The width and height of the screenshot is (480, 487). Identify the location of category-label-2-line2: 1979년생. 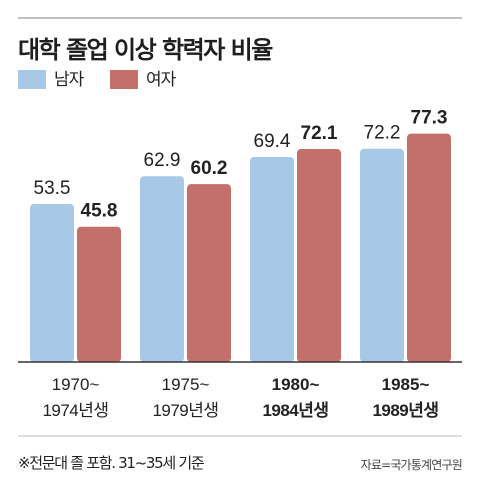
(185, 410).